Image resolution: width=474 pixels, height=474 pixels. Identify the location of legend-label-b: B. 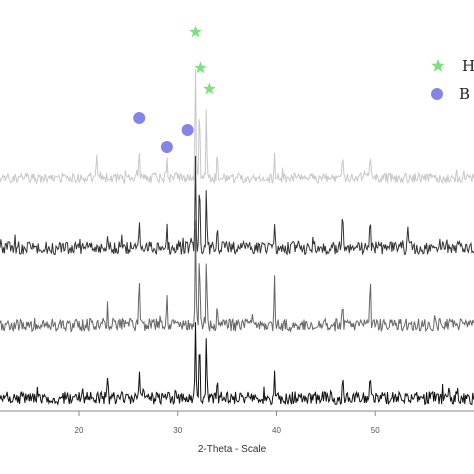
(464, 94).